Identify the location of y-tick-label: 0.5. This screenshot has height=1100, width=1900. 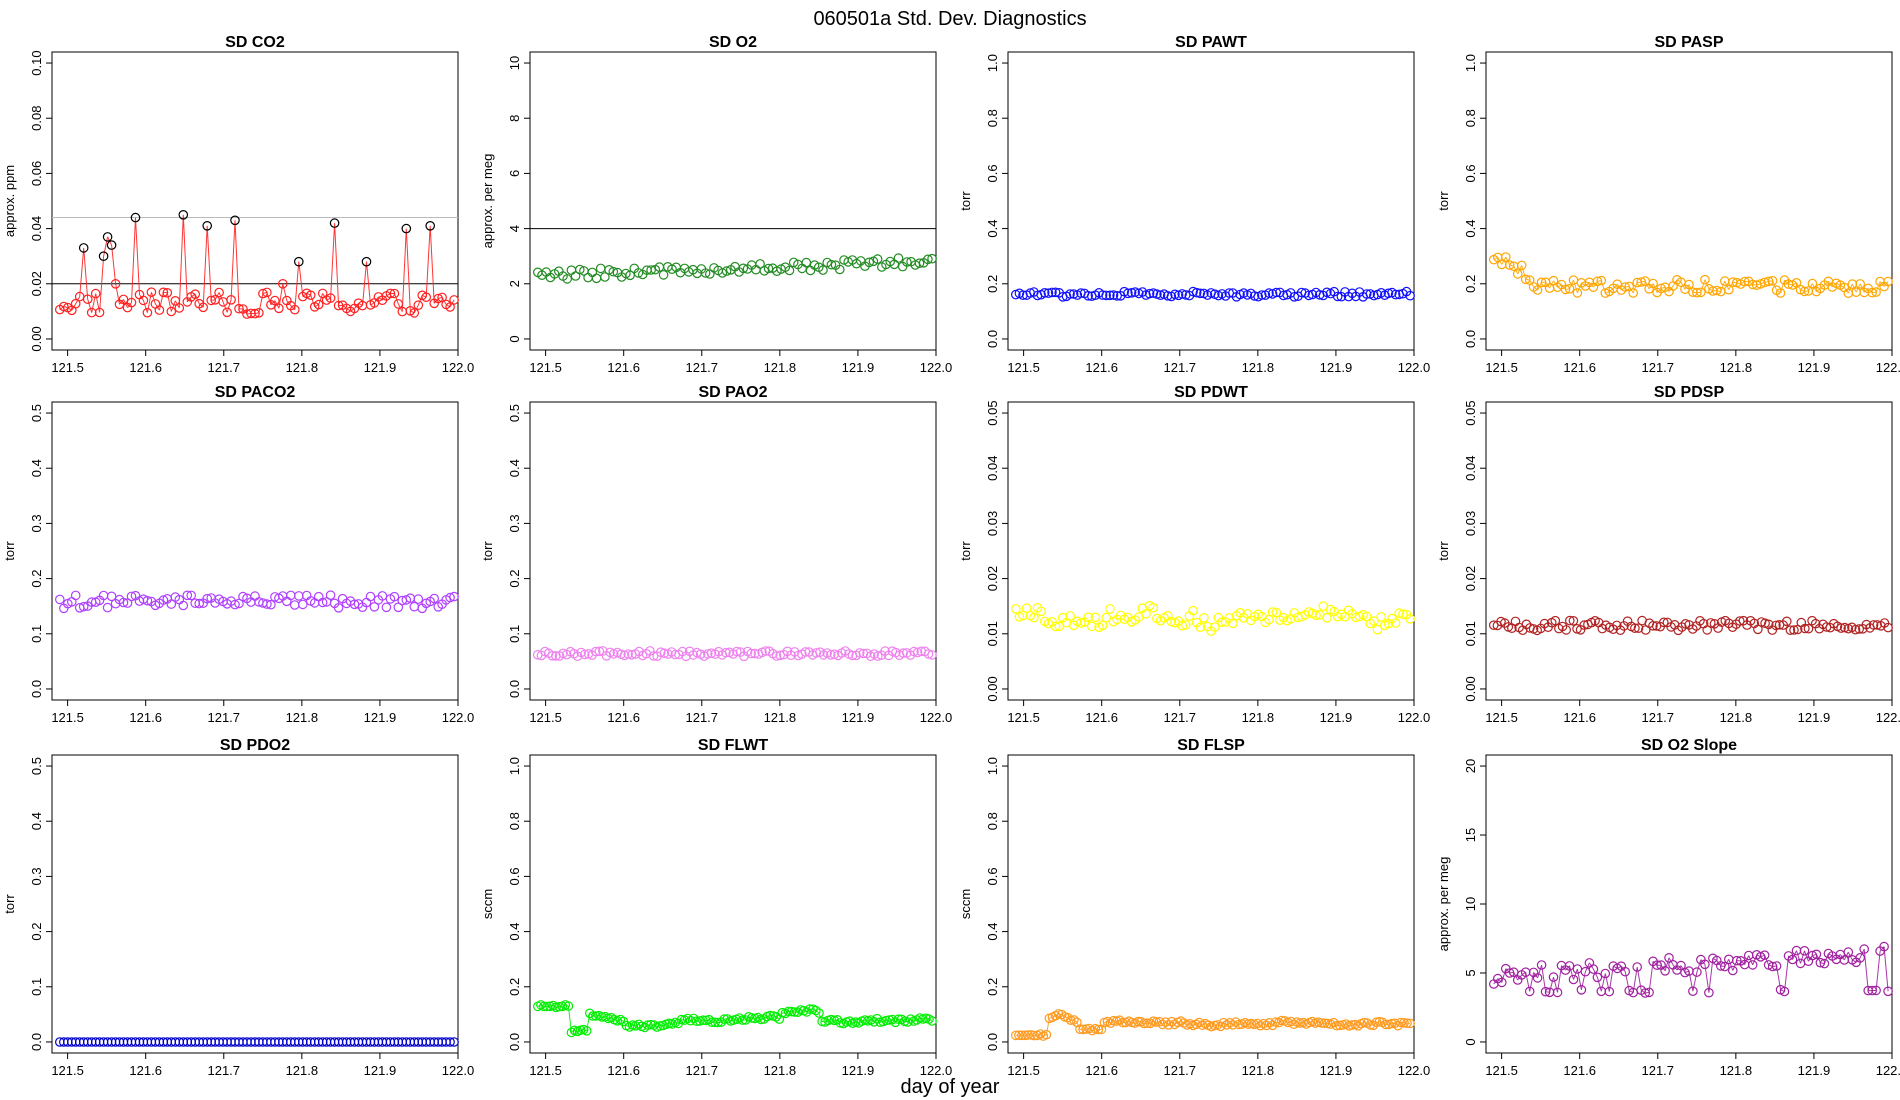
(514, 413).